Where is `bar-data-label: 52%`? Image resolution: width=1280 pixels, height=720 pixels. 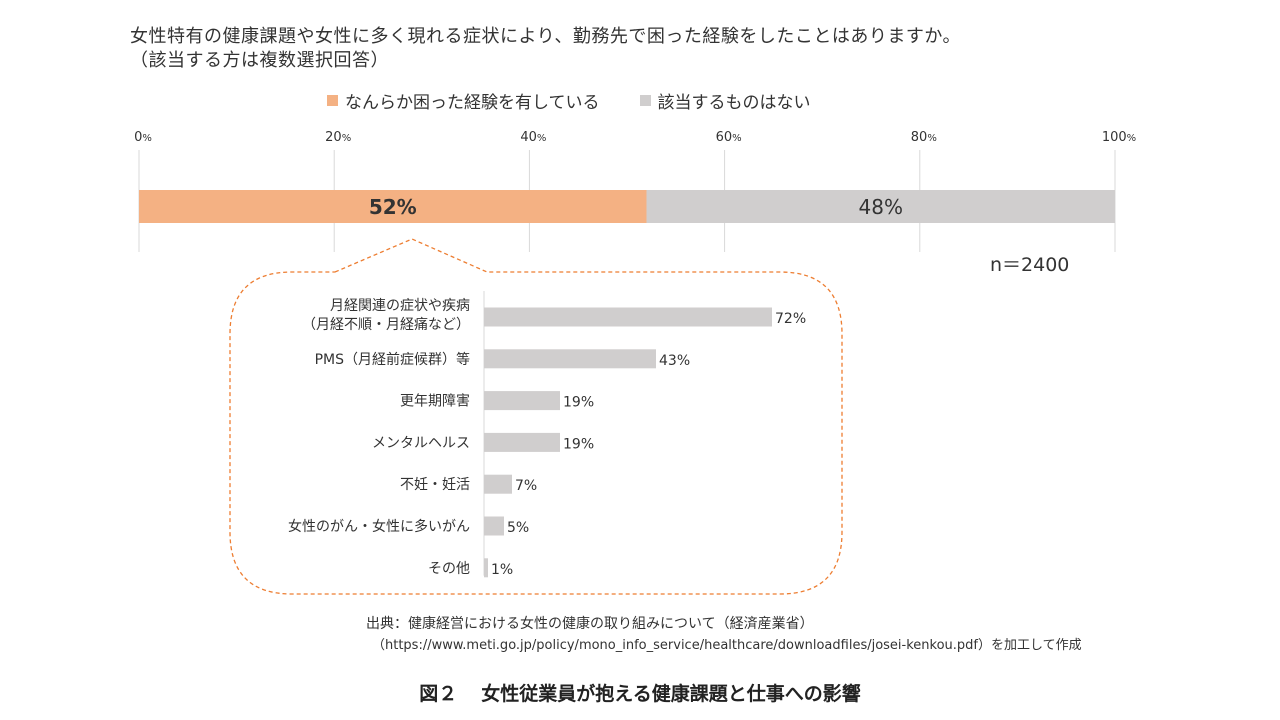
bar-data-label: 52% is located at coordinates (393, 207).